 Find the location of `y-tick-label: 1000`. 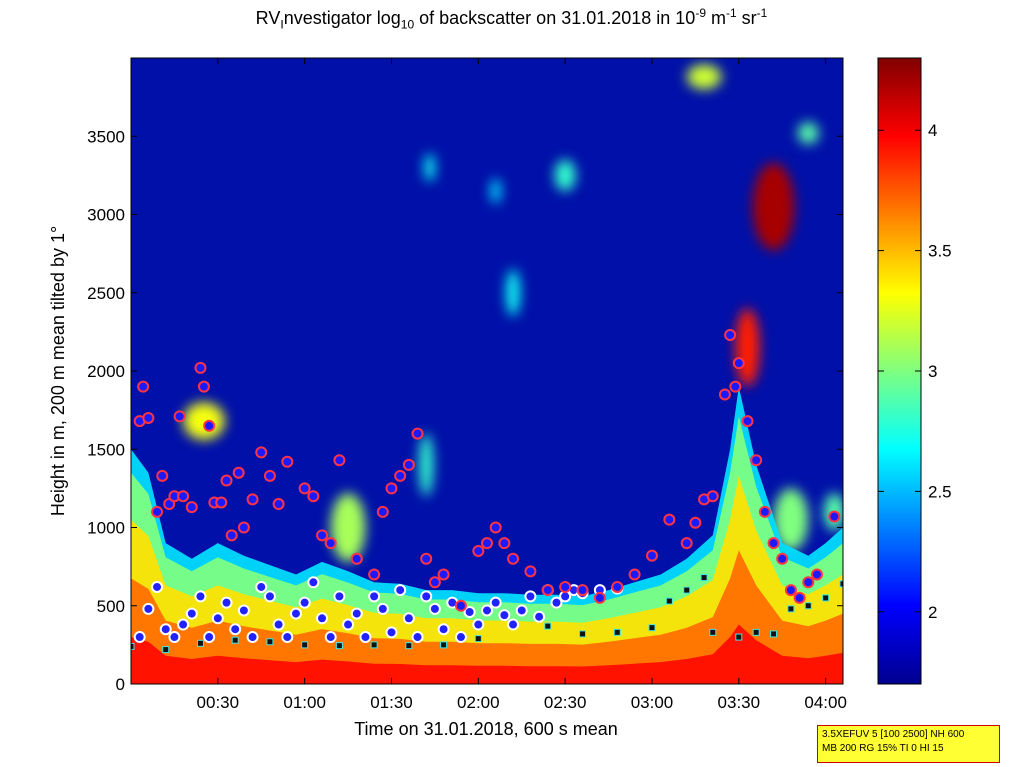

y-tick-label: 1000 is located at coordinates (106, 528).